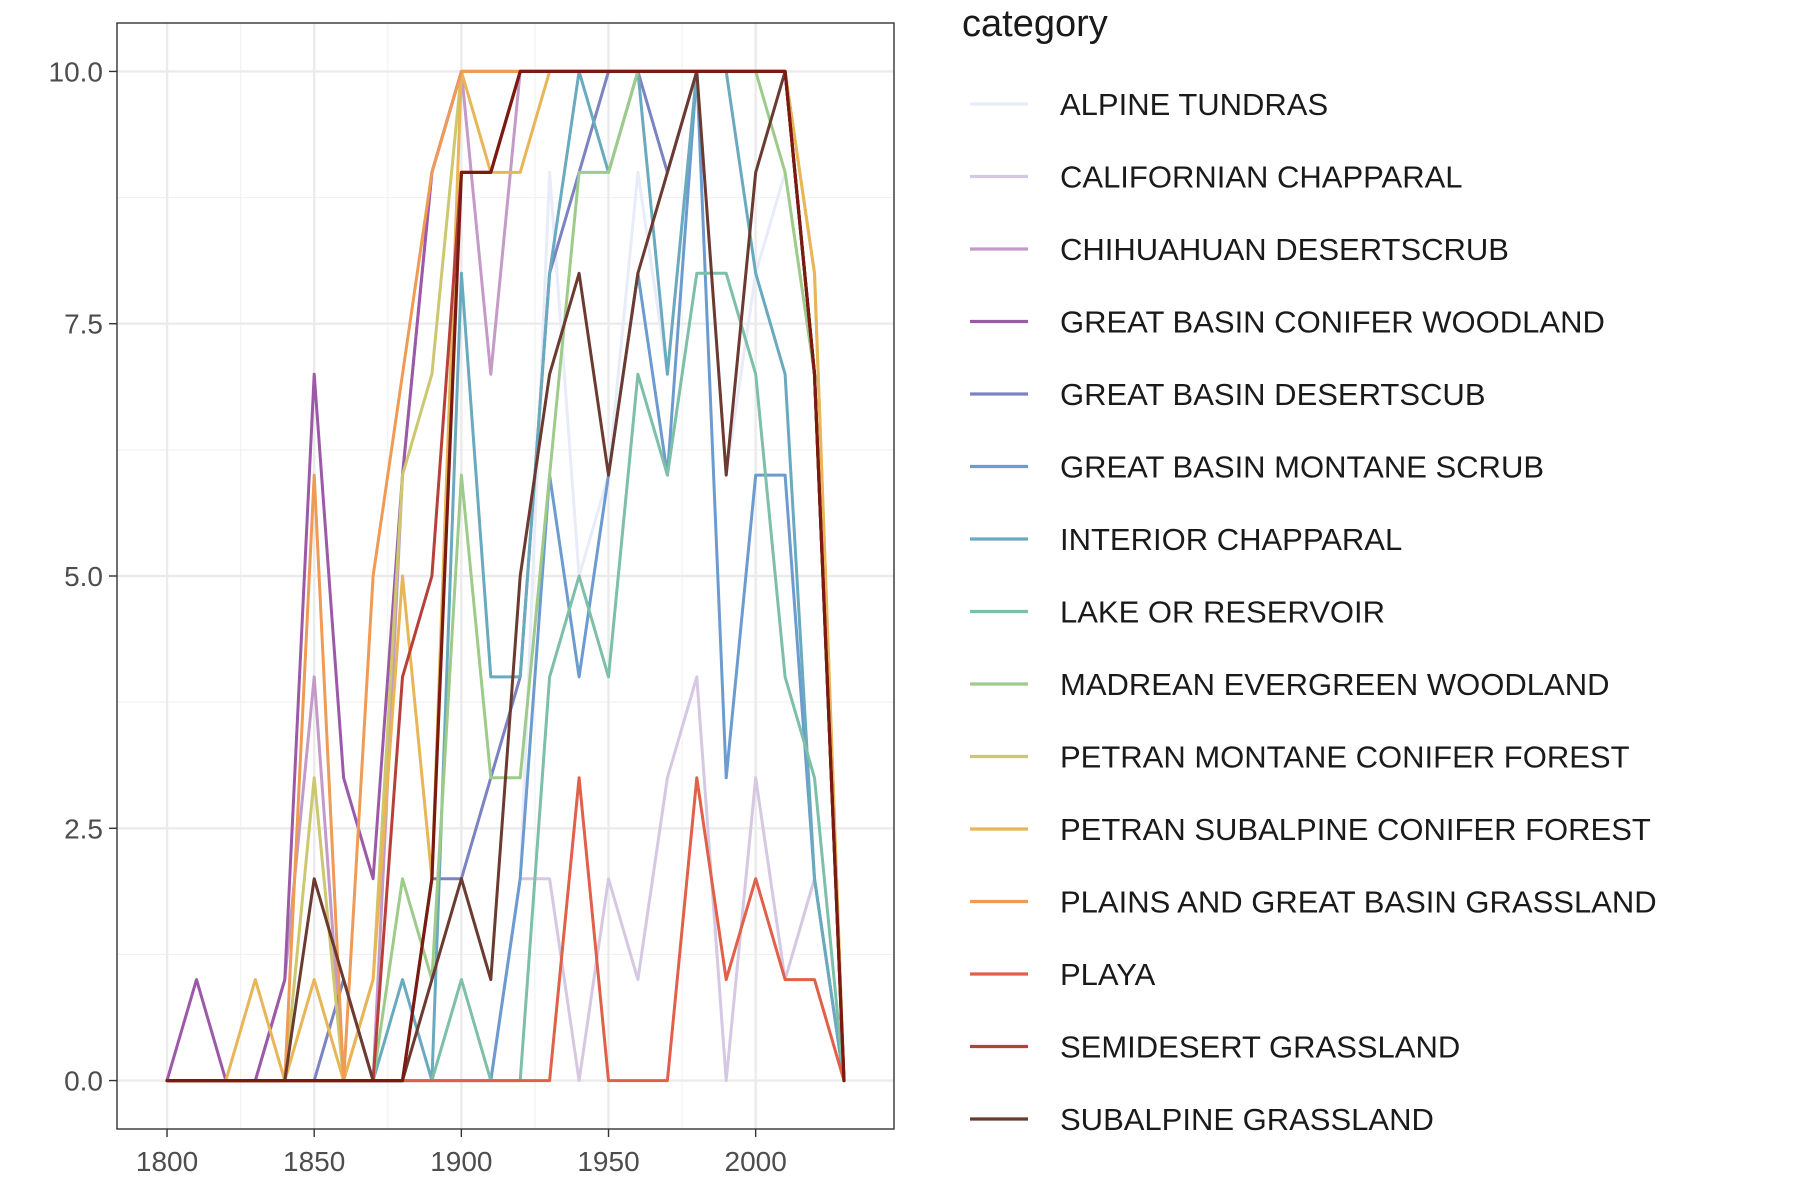  Describe the element at coordinates (1284, 249) in the screenshot. I see `legend-label: CHIHUAHUAN DESERTSCRUB` at that location.